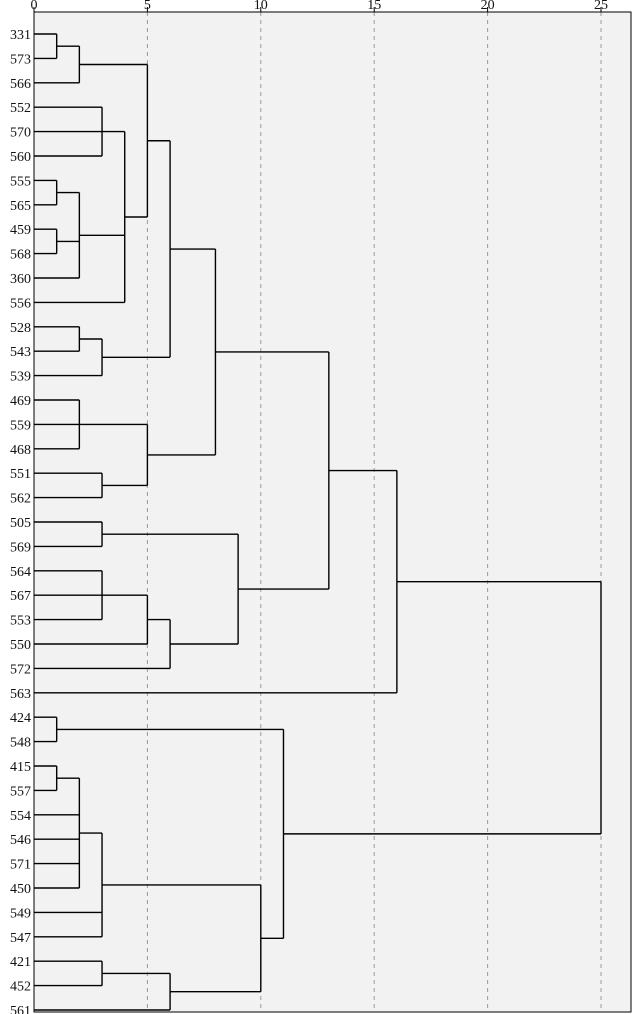 This screenshot has width=632, height=1014. Describe the element at coordinates (20, 59) in the screenshot. I see `leaf-label: 573` at that location.